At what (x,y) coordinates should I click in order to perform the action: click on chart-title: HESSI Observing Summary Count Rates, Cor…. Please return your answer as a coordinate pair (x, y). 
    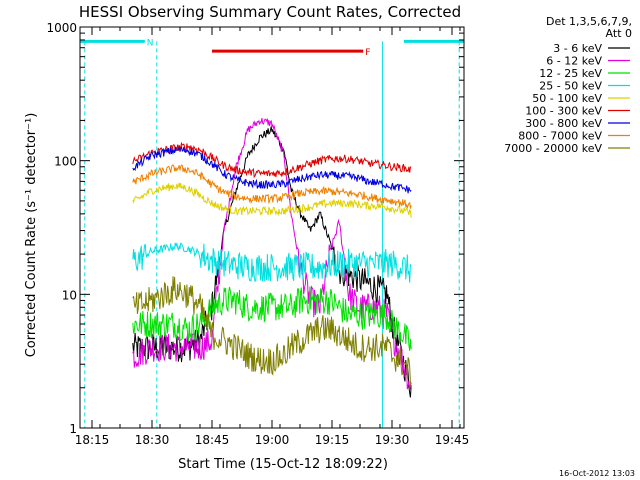
    Looking at the image, I should click on (270, 12).